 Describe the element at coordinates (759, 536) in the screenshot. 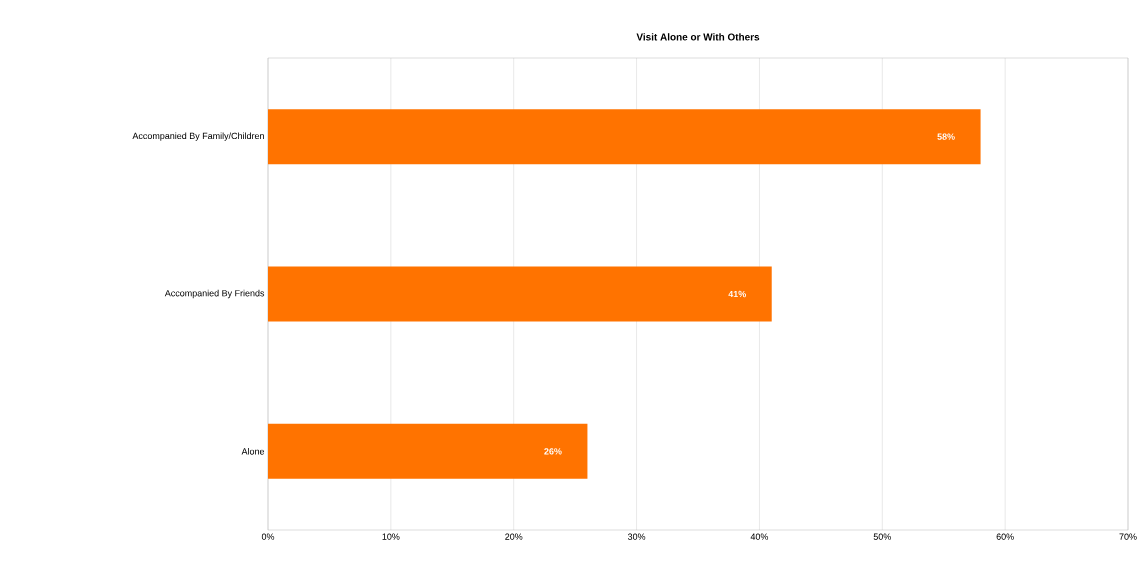

I see `x-tick-label: 40%` at that location.